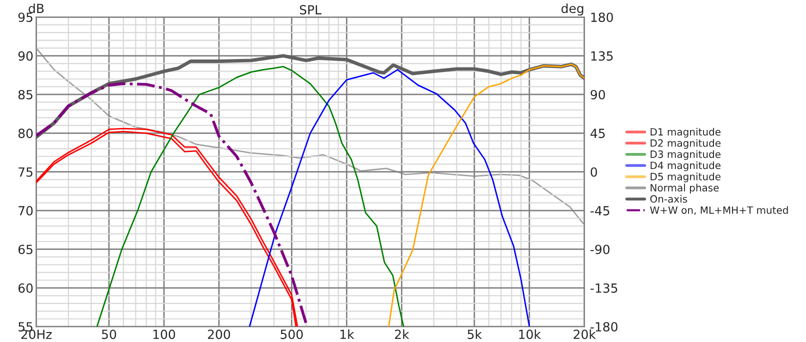 This screenshot has width=806, height=342. I want to click on y-tick-label: 95, so click(25, 17).